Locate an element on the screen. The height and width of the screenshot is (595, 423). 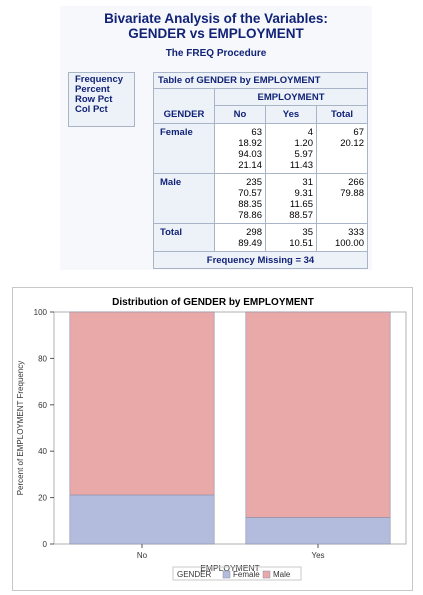
legend-swatch-female is located at coordinates (226, 574).